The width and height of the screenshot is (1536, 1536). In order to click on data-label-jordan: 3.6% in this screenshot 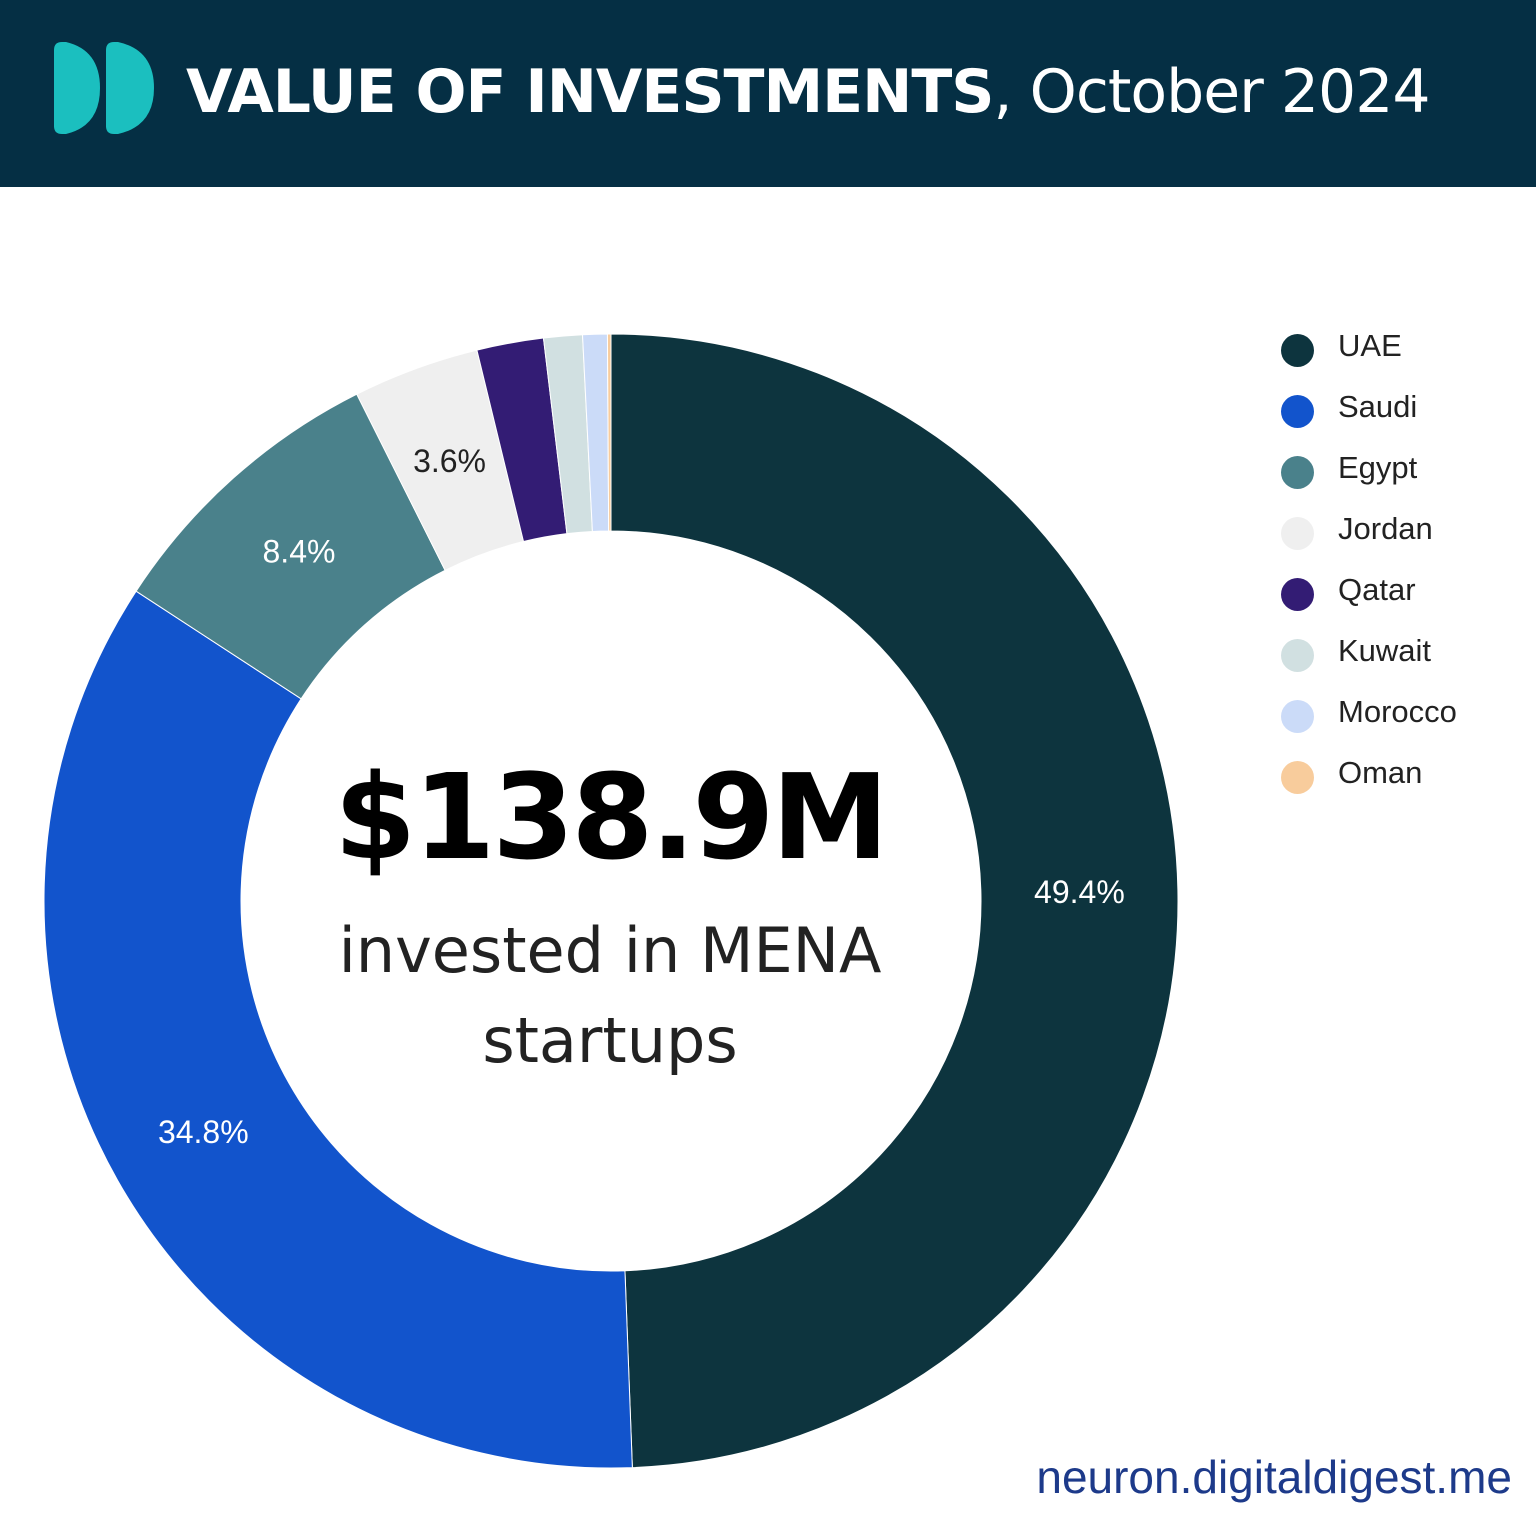, I will do `click(449, 461)`.